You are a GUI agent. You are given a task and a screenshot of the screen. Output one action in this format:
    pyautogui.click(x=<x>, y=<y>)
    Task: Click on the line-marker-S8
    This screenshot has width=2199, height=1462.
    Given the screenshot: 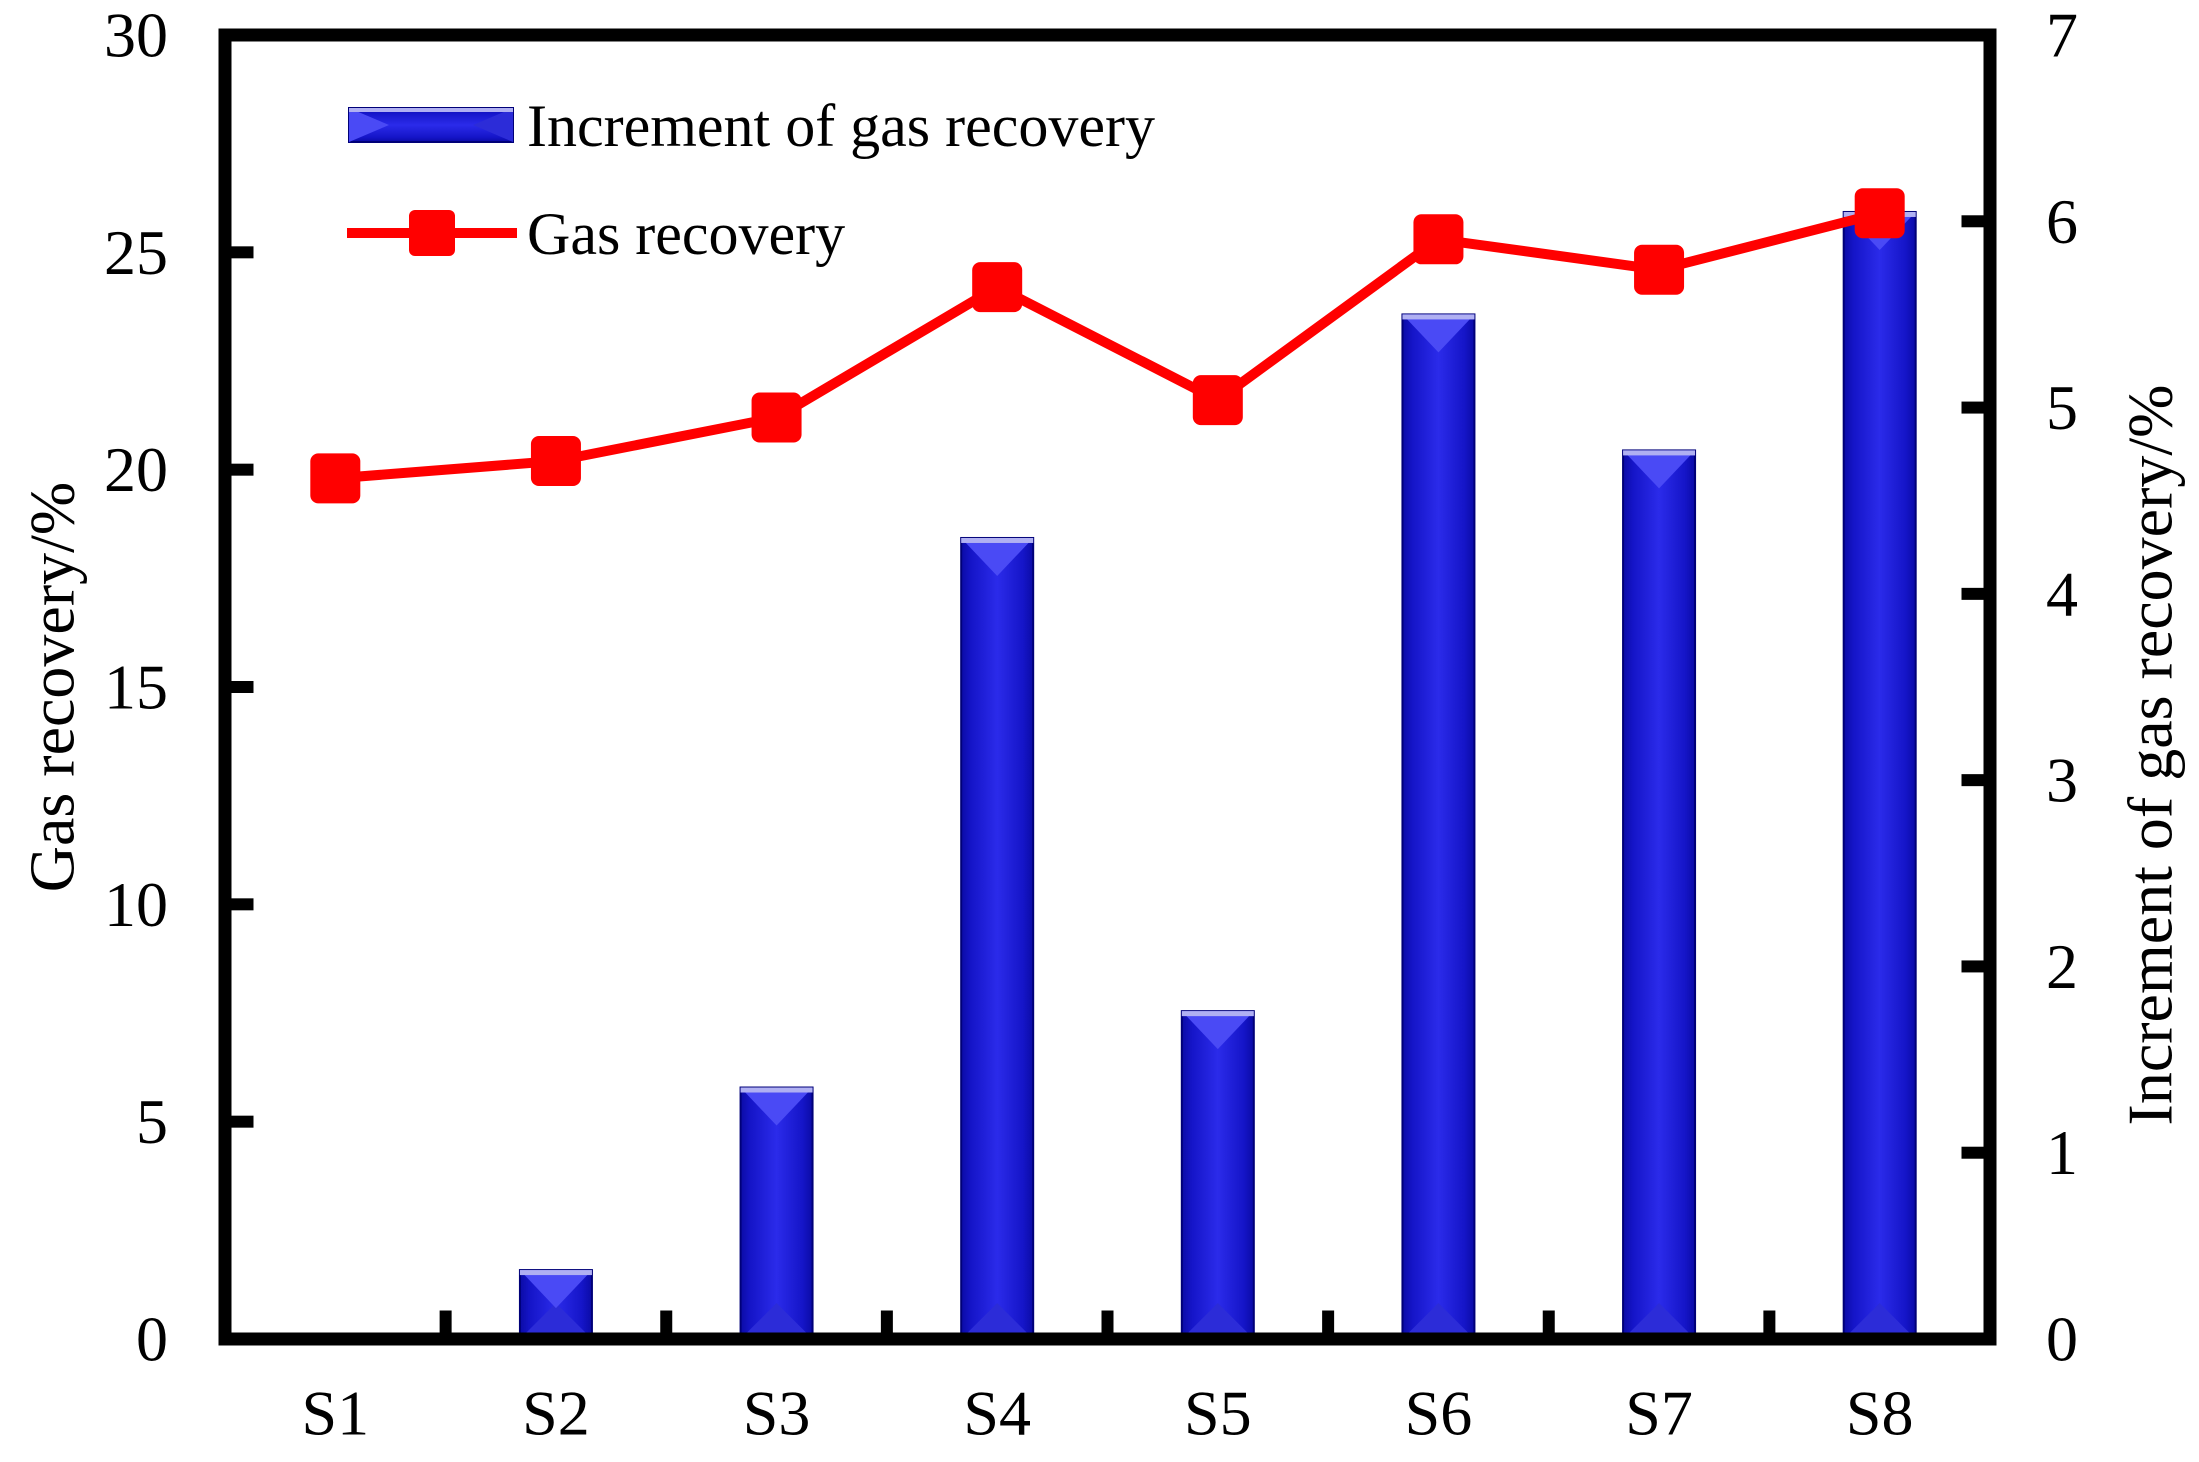 What is the action you would take?
    pyautogui.click(x=1879, y=213)
    